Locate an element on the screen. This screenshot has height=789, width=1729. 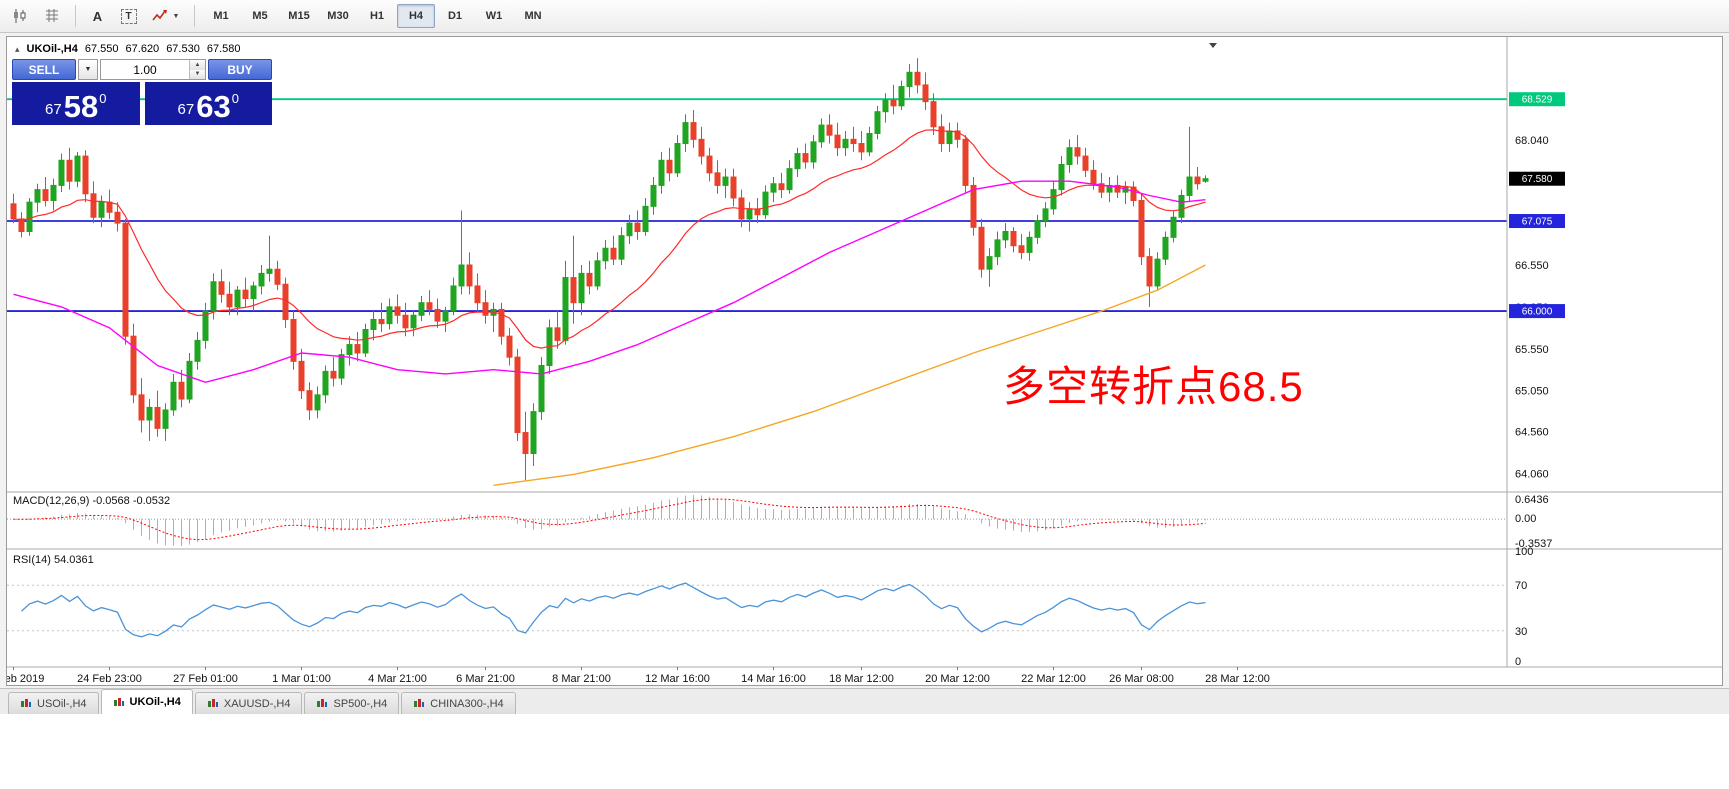
chart-tab-sp500h4: SP500-,H4 is located at coordinates (352, 703).